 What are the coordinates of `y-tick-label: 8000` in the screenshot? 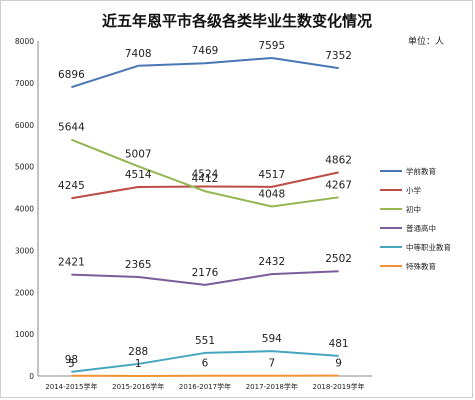 It's located at (24, 41).